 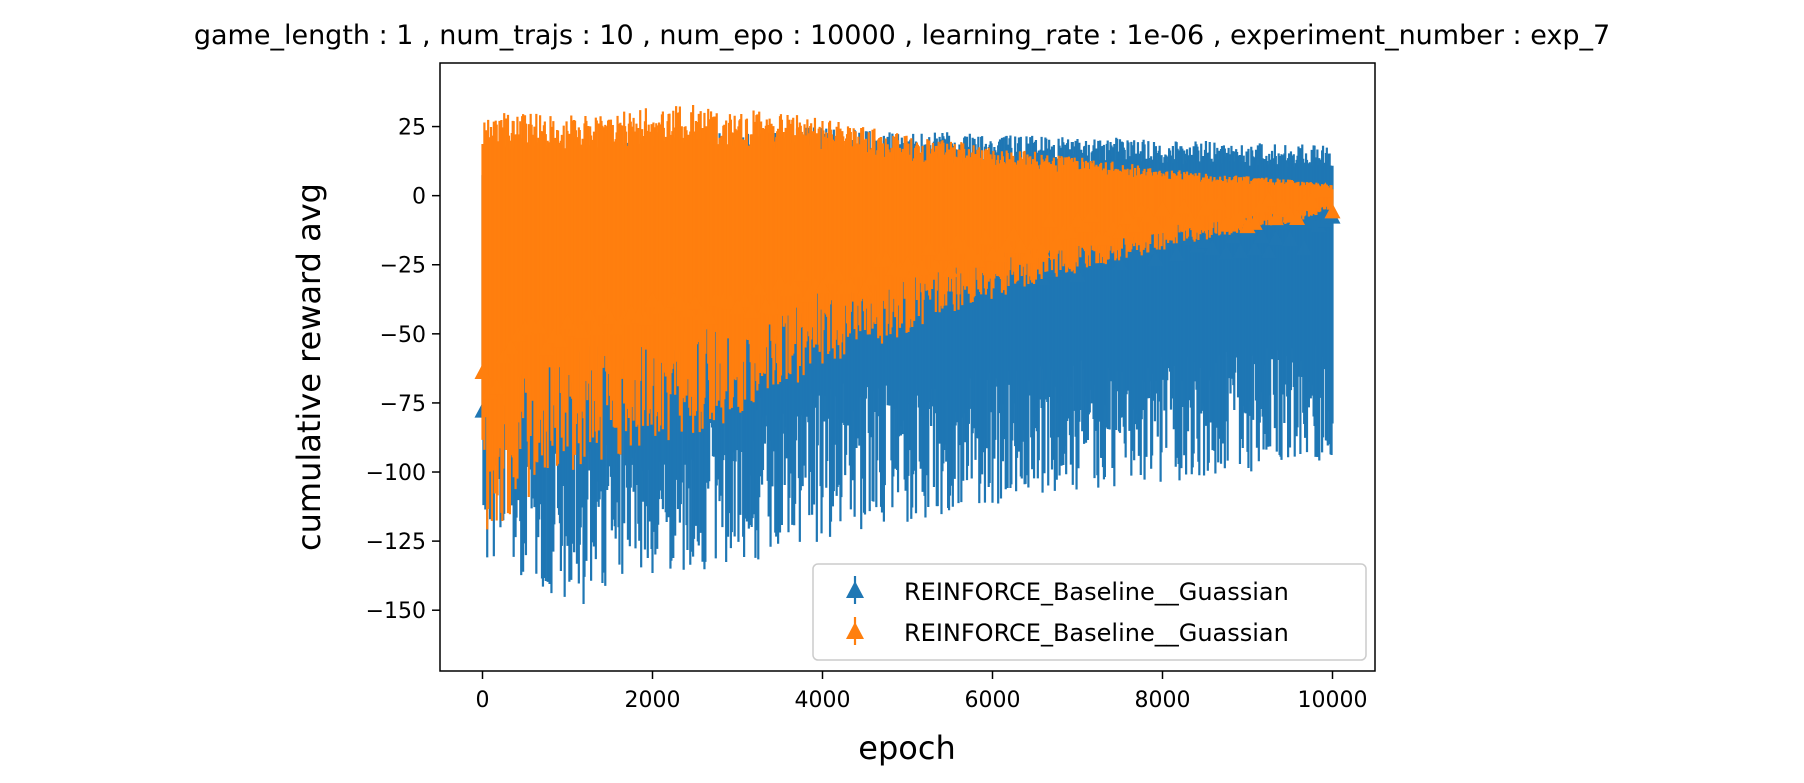 I want to click on y-tick-label: −100, so click(x=396, y=473).